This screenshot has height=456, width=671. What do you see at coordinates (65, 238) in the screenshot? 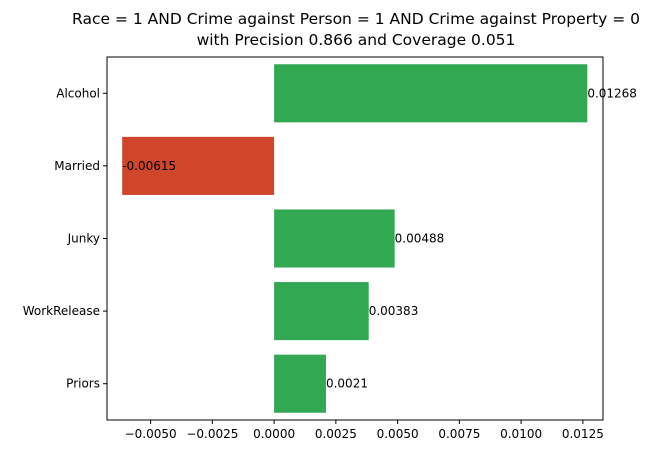
I see `y-axis: Alcohol Married Junky WorkRelease Priors` at bounding box center [65, 238].